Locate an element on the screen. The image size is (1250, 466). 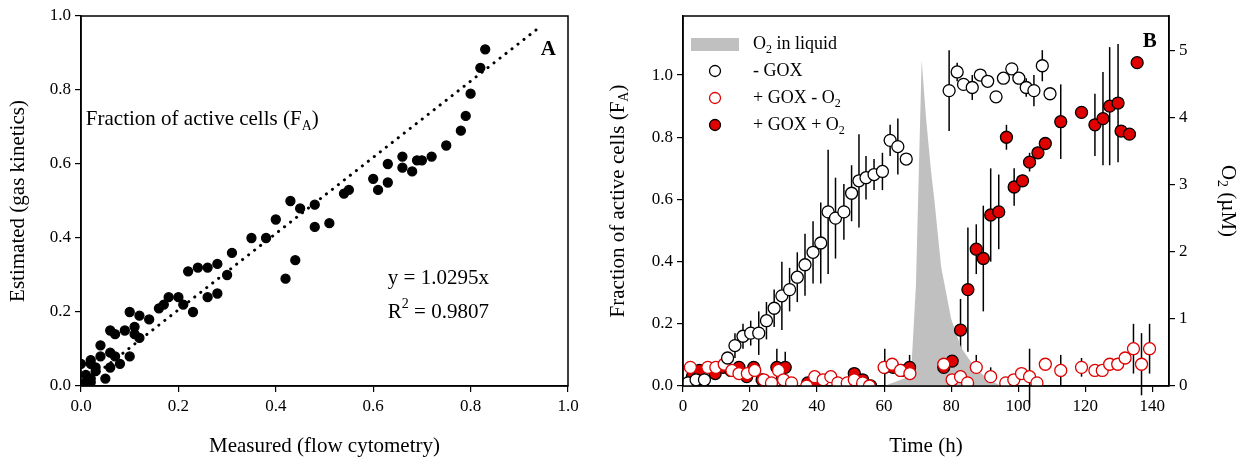
x-tick-label: 20 is located at coordinates (750, 405).